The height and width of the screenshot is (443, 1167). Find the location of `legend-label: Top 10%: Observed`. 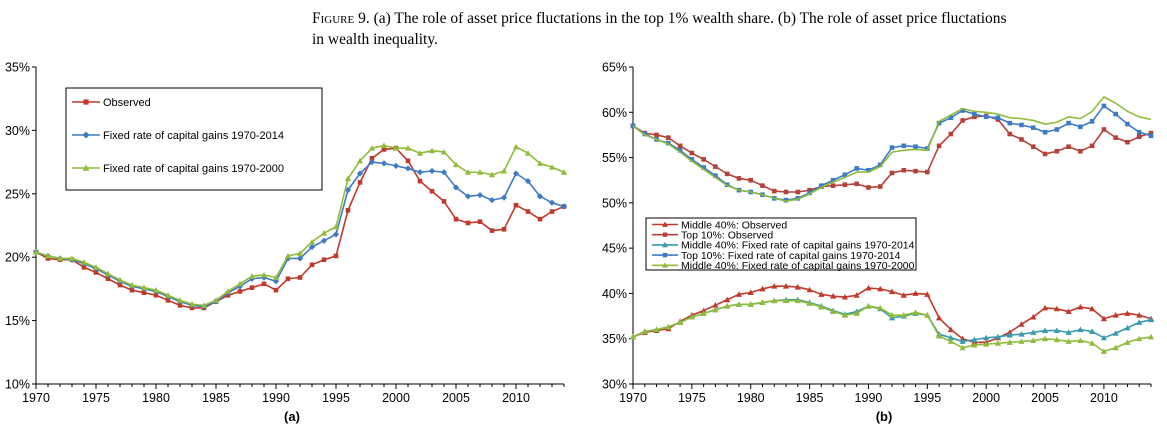

legend-label: Top 10%: Observed is located at coordinates (727, 236).